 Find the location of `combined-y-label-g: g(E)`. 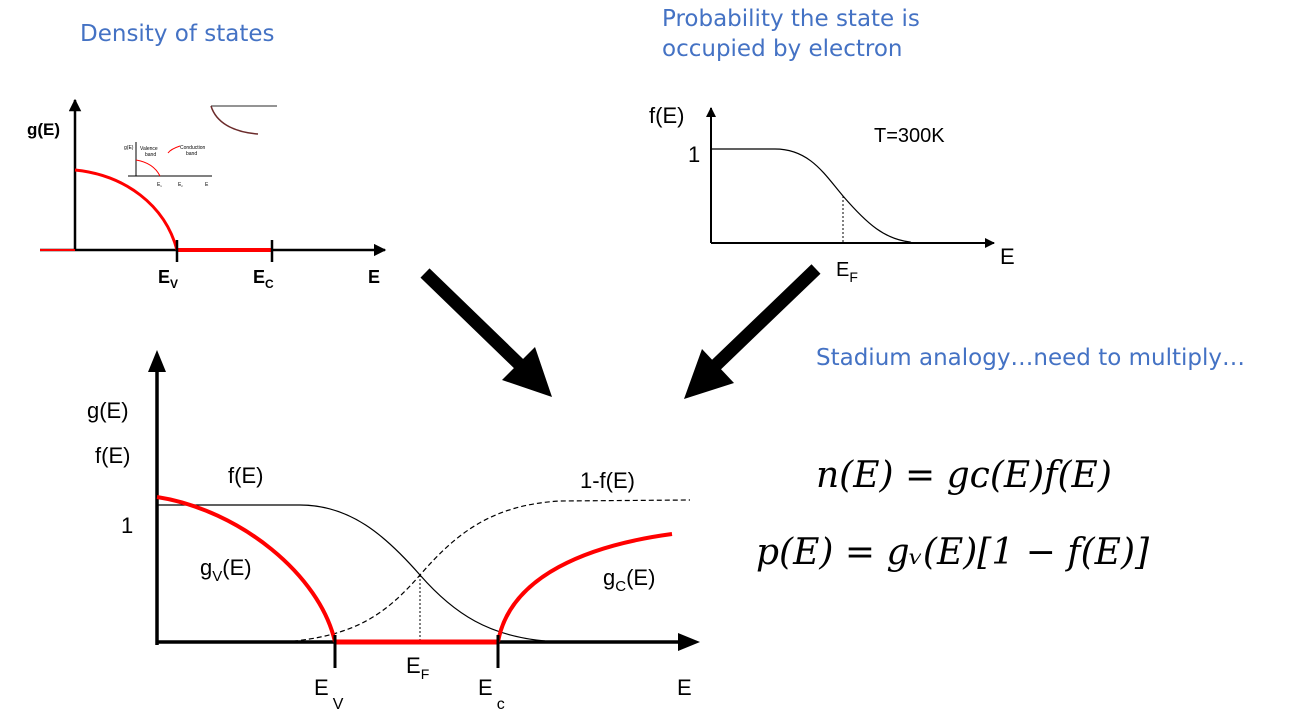

combined-y-label-g: g(E) is located at coordinates (108, 410).